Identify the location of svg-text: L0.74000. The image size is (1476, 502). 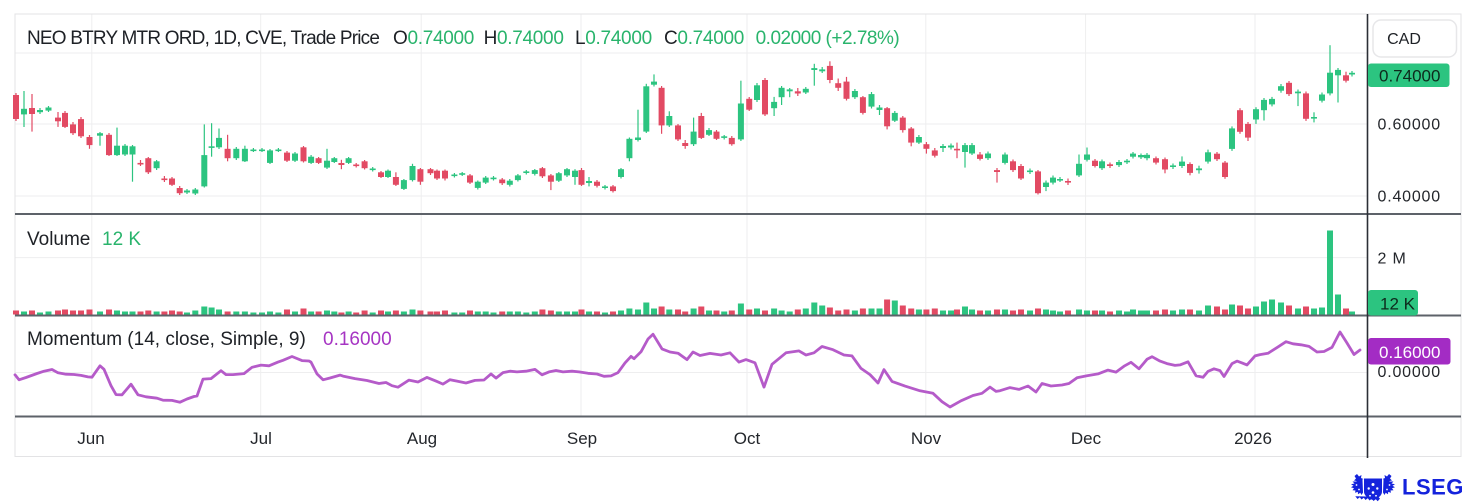
(613, 38).